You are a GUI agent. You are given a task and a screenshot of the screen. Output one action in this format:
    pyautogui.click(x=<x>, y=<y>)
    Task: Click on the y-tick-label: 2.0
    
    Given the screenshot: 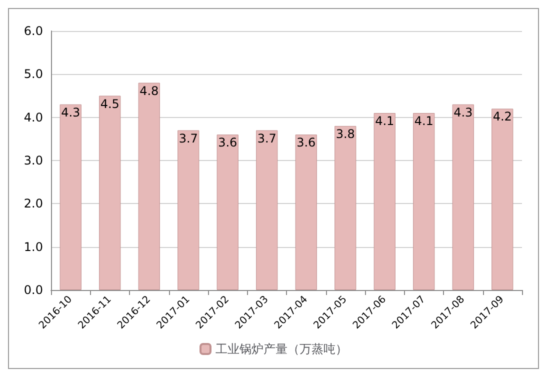 What is the action you would take?
    pyautogui.click(x=33, y=203)
    